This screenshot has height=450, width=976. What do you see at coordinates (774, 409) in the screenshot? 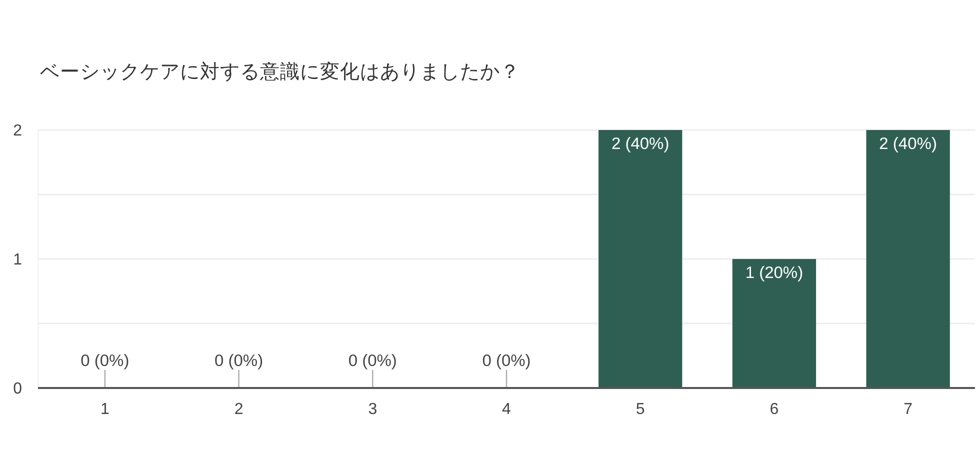
I see `x-tick-label: 6` at bounding box center [774, 409].